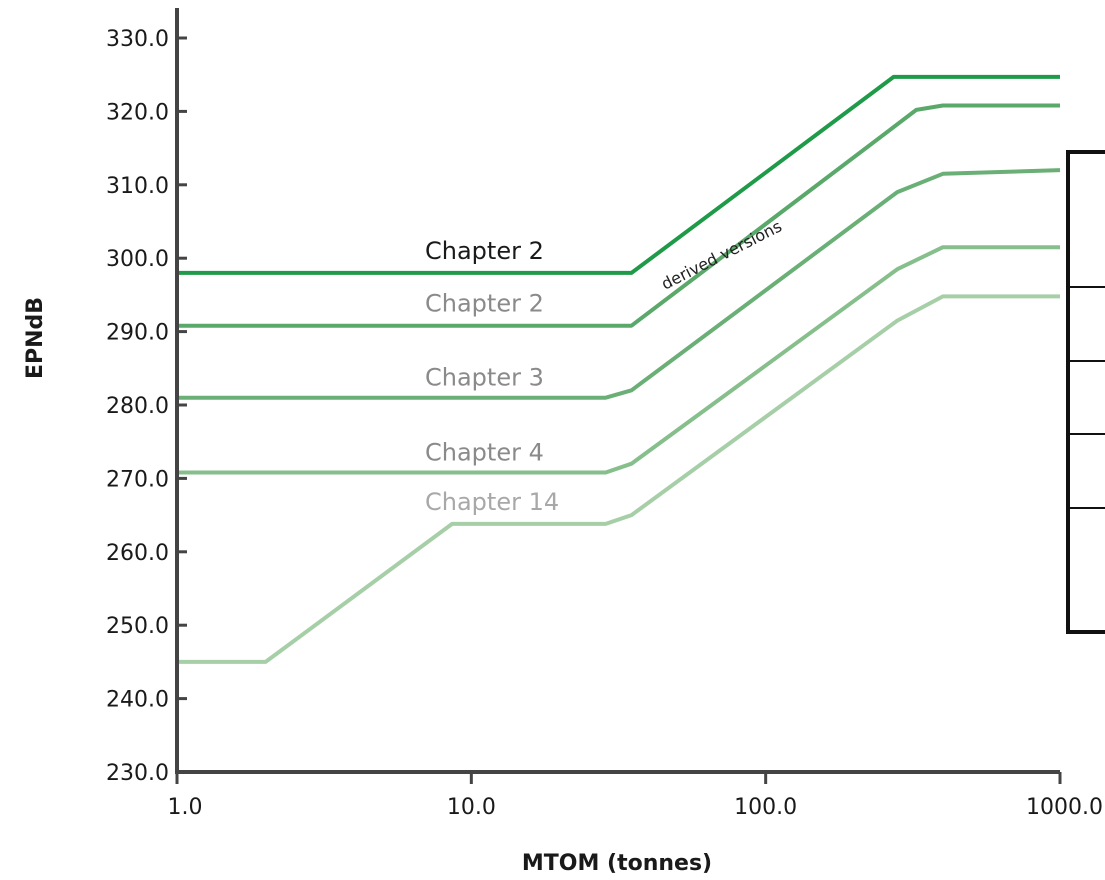  Describe the element at coordinates (765, 807) in the screenshot. I see `x-tick-label: 100.0` at that location.